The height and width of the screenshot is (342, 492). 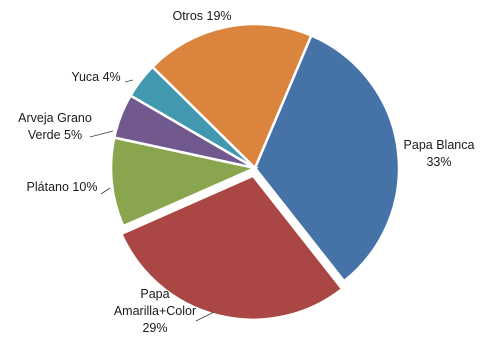 I want to click on data-label-platano: Plátano 10%, so click(x=62, y=187).